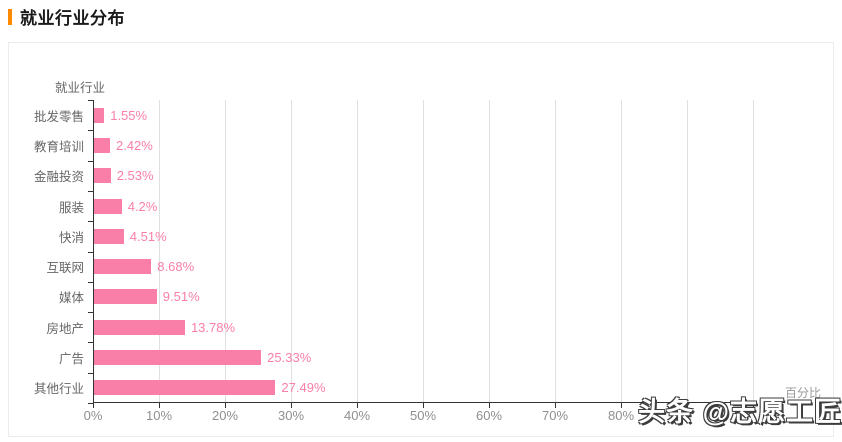 Image resolution: width=842 pixels, height=442 pixels. Describe the element at coordinates (423, 415) in the screenshot. I see `x-tick-label: 50%` at that location.